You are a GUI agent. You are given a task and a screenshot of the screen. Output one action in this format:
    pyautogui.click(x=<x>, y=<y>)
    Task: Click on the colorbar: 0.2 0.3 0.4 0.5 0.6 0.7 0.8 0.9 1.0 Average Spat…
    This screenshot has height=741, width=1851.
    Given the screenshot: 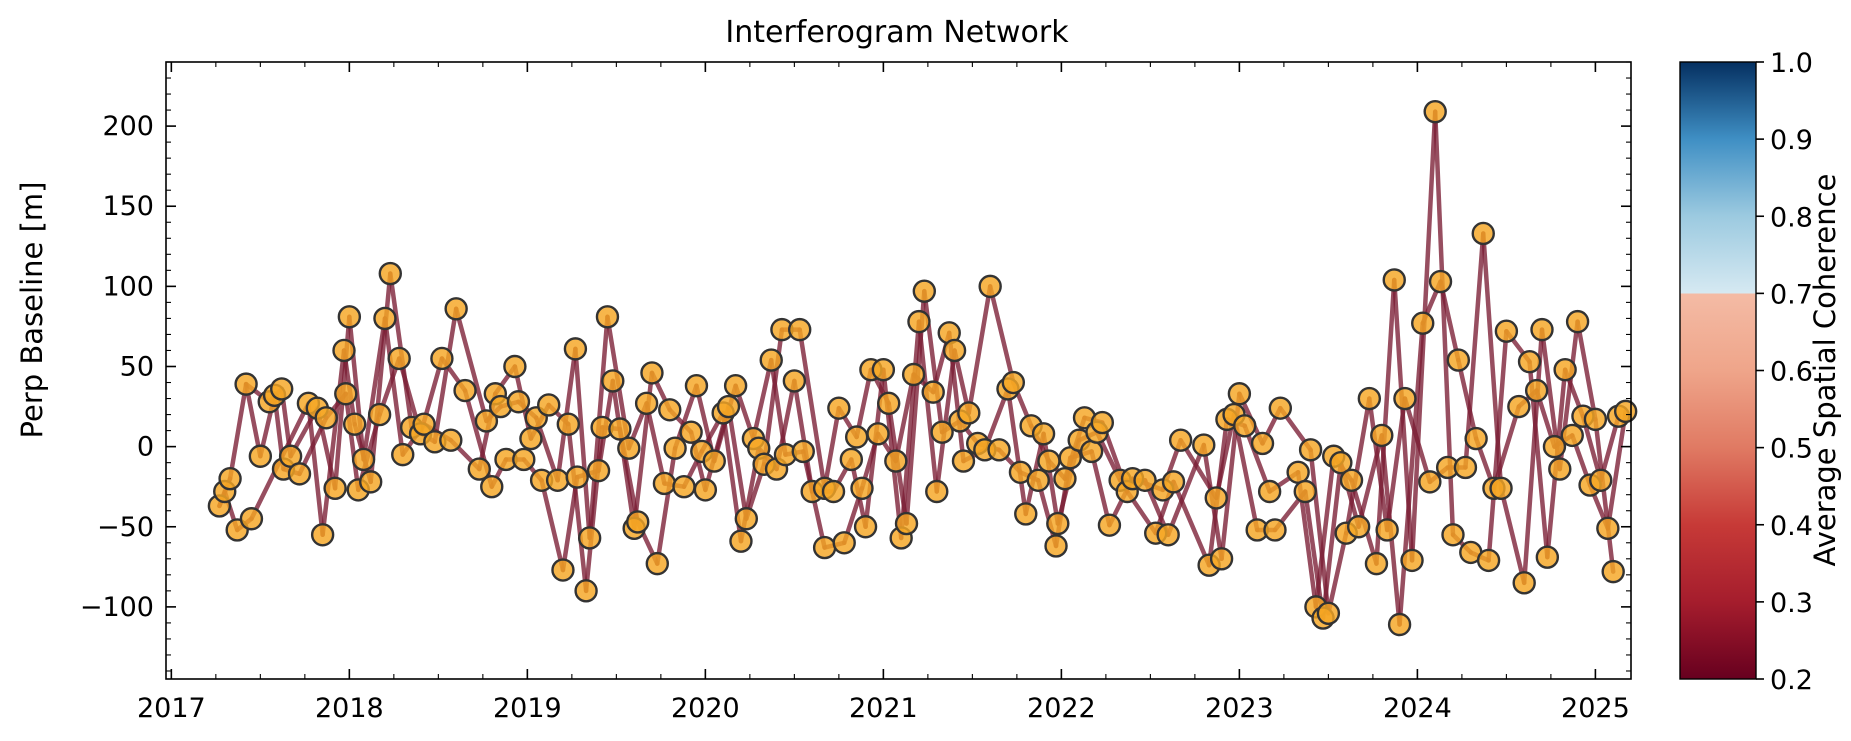 What is the action you would take?
    pyautogui.click(x=1760, y=372)
    